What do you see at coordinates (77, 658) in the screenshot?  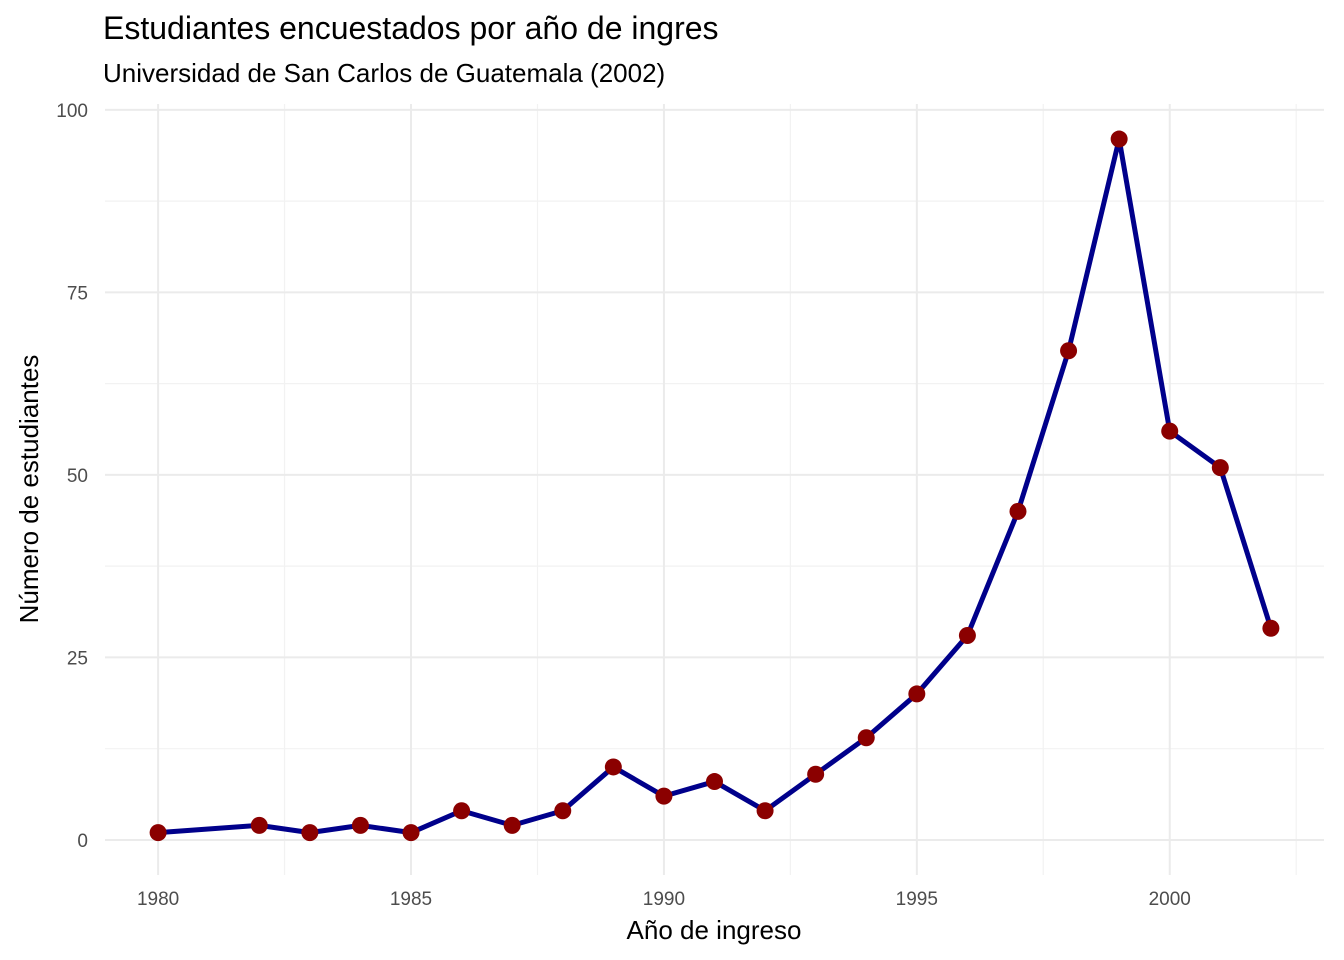 I see `y-tick-label: 25` at bounding box center [77, 658].